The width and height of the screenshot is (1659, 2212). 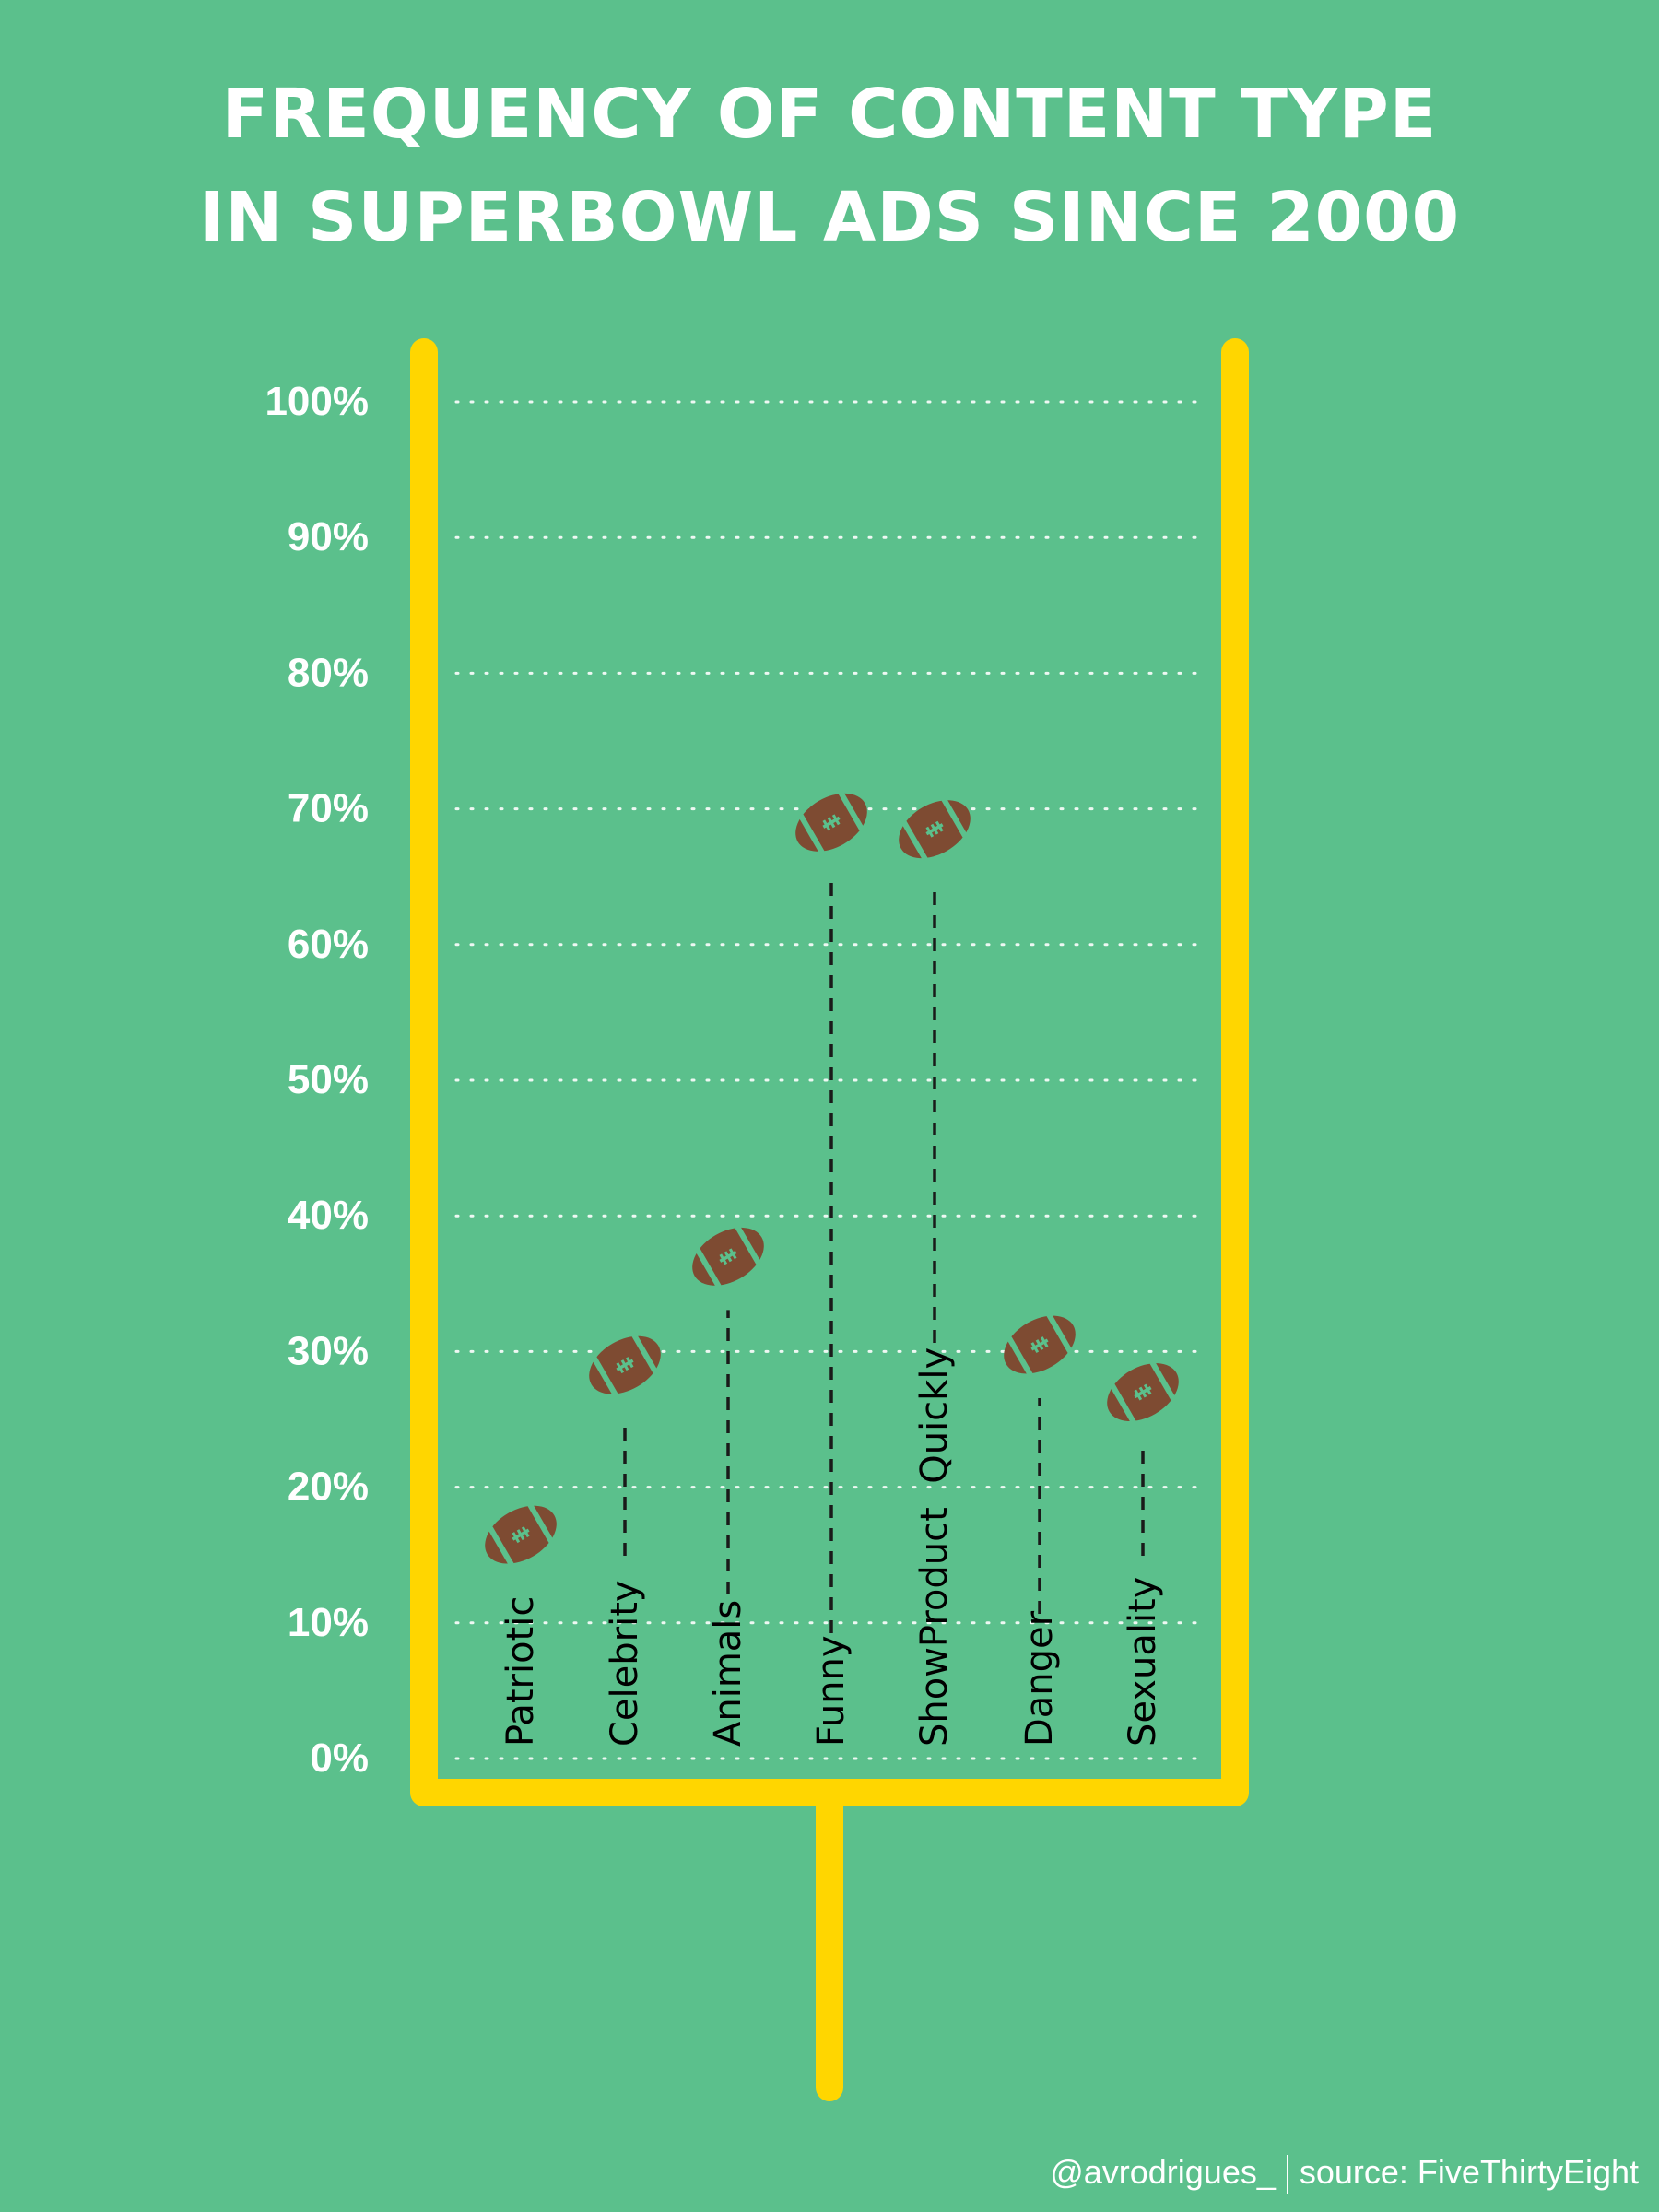 I want to click on category-label: ShowProduct Quickly, so click(x=934, y=1547).